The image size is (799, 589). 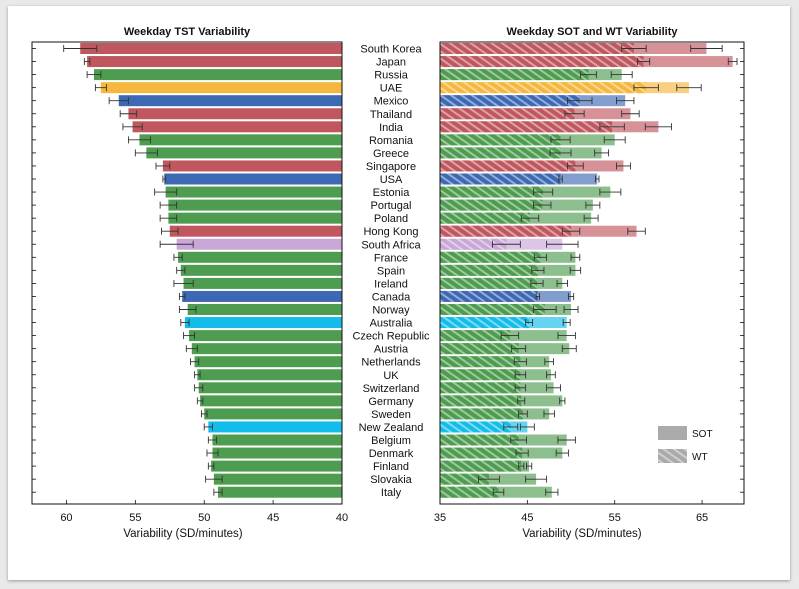 What do you see at coordinates (527, 518) in the screenshot?
I see `sot-xtick-label: 45` at bounding box center [527, 518].